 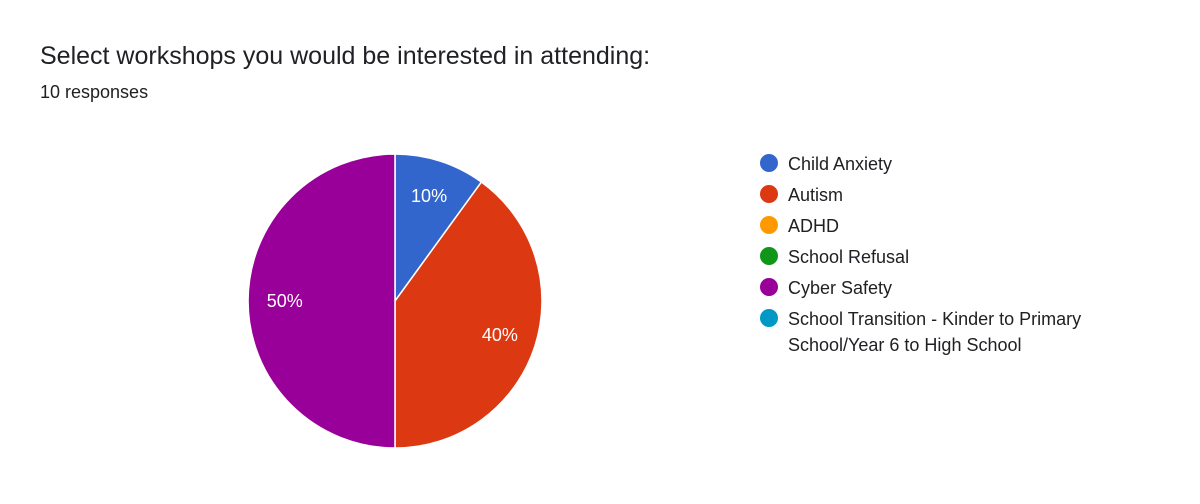 What do you see at coordinates (849, 257) in the screenshot?
I see `legend-label: School Refusal` at bounding box center [849, 257].